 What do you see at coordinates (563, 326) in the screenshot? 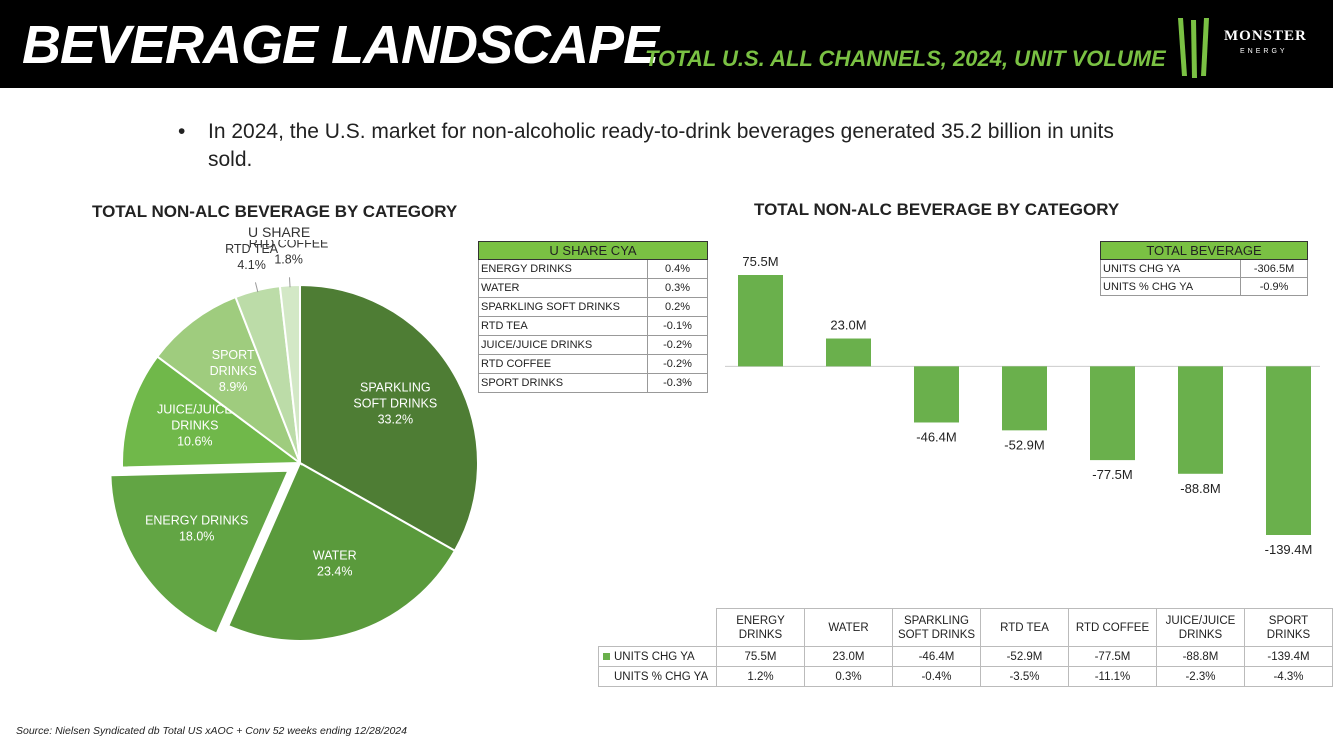
I see `share-label: RTD TEA` at bounding box center [563, 326].